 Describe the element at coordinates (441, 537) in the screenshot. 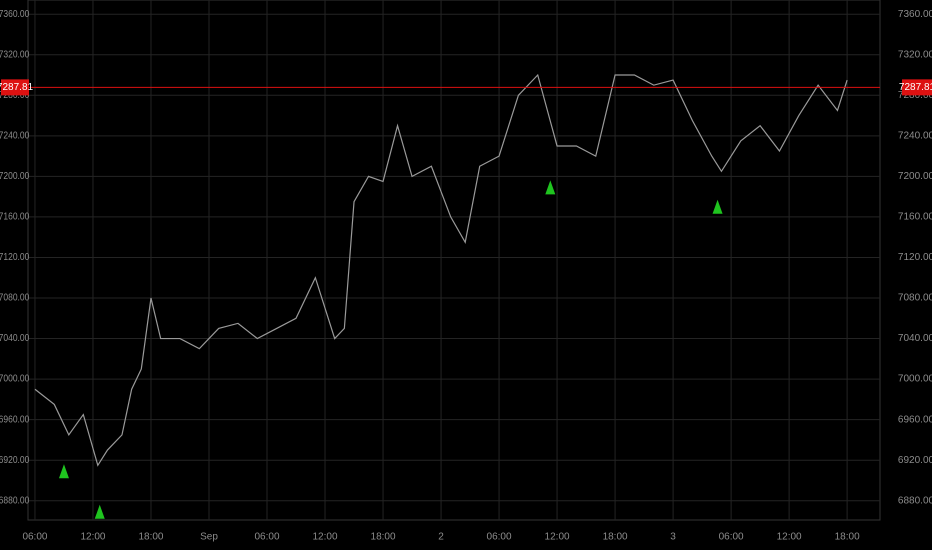

I see `x-tick-label: 2` at that location.